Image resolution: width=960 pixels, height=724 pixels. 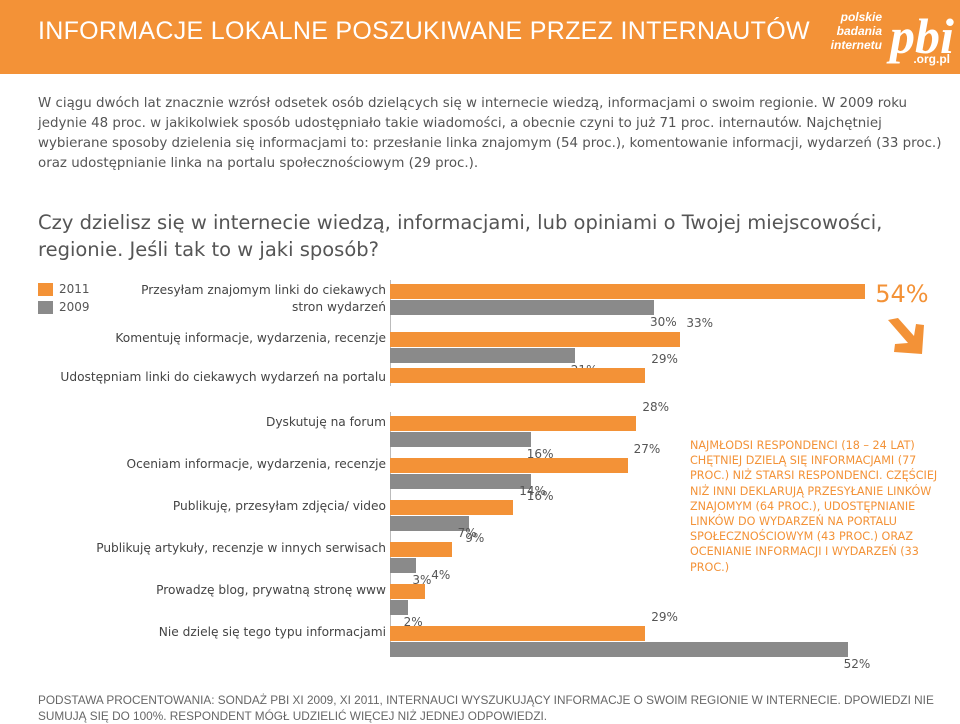 I want to click on chart-legend: 2011 2009, so click(x=64, y=298).